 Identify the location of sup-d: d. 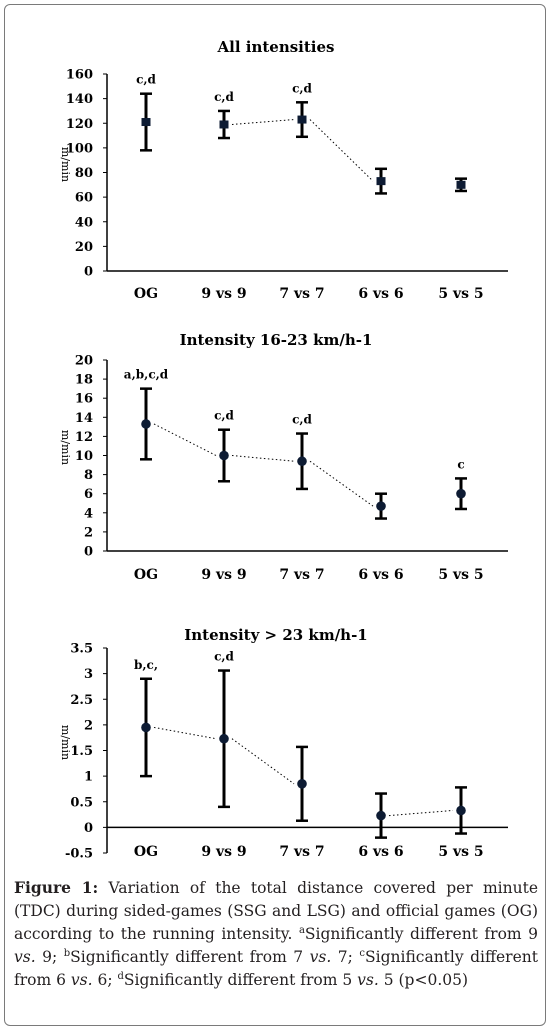
(120, 976).